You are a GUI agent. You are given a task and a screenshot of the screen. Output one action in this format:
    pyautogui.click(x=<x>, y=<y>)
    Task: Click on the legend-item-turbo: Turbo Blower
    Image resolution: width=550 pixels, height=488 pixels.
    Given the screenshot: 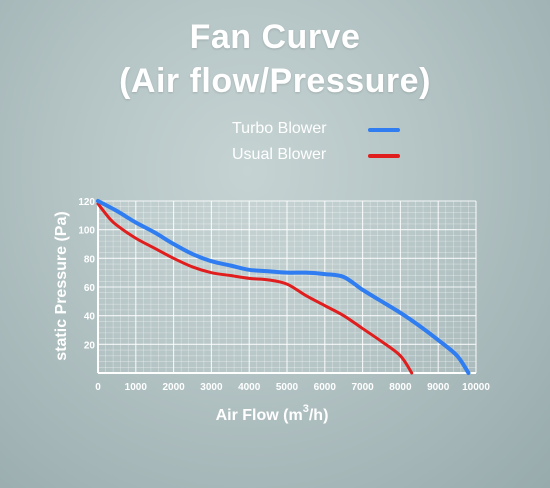 What is the action you would take?
    pyautogui.click(x=316, y=129)
    